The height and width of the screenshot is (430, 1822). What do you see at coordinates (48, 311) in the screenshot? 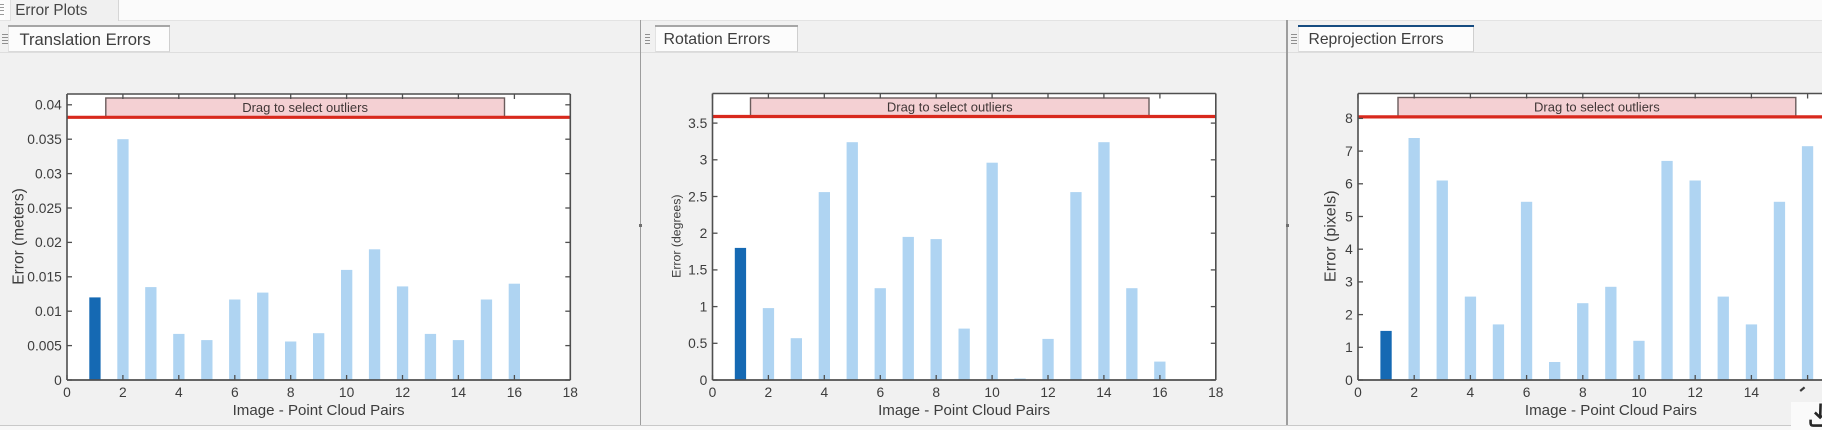
I see `svg-text: 0.01` at bounding box center [48, 311].